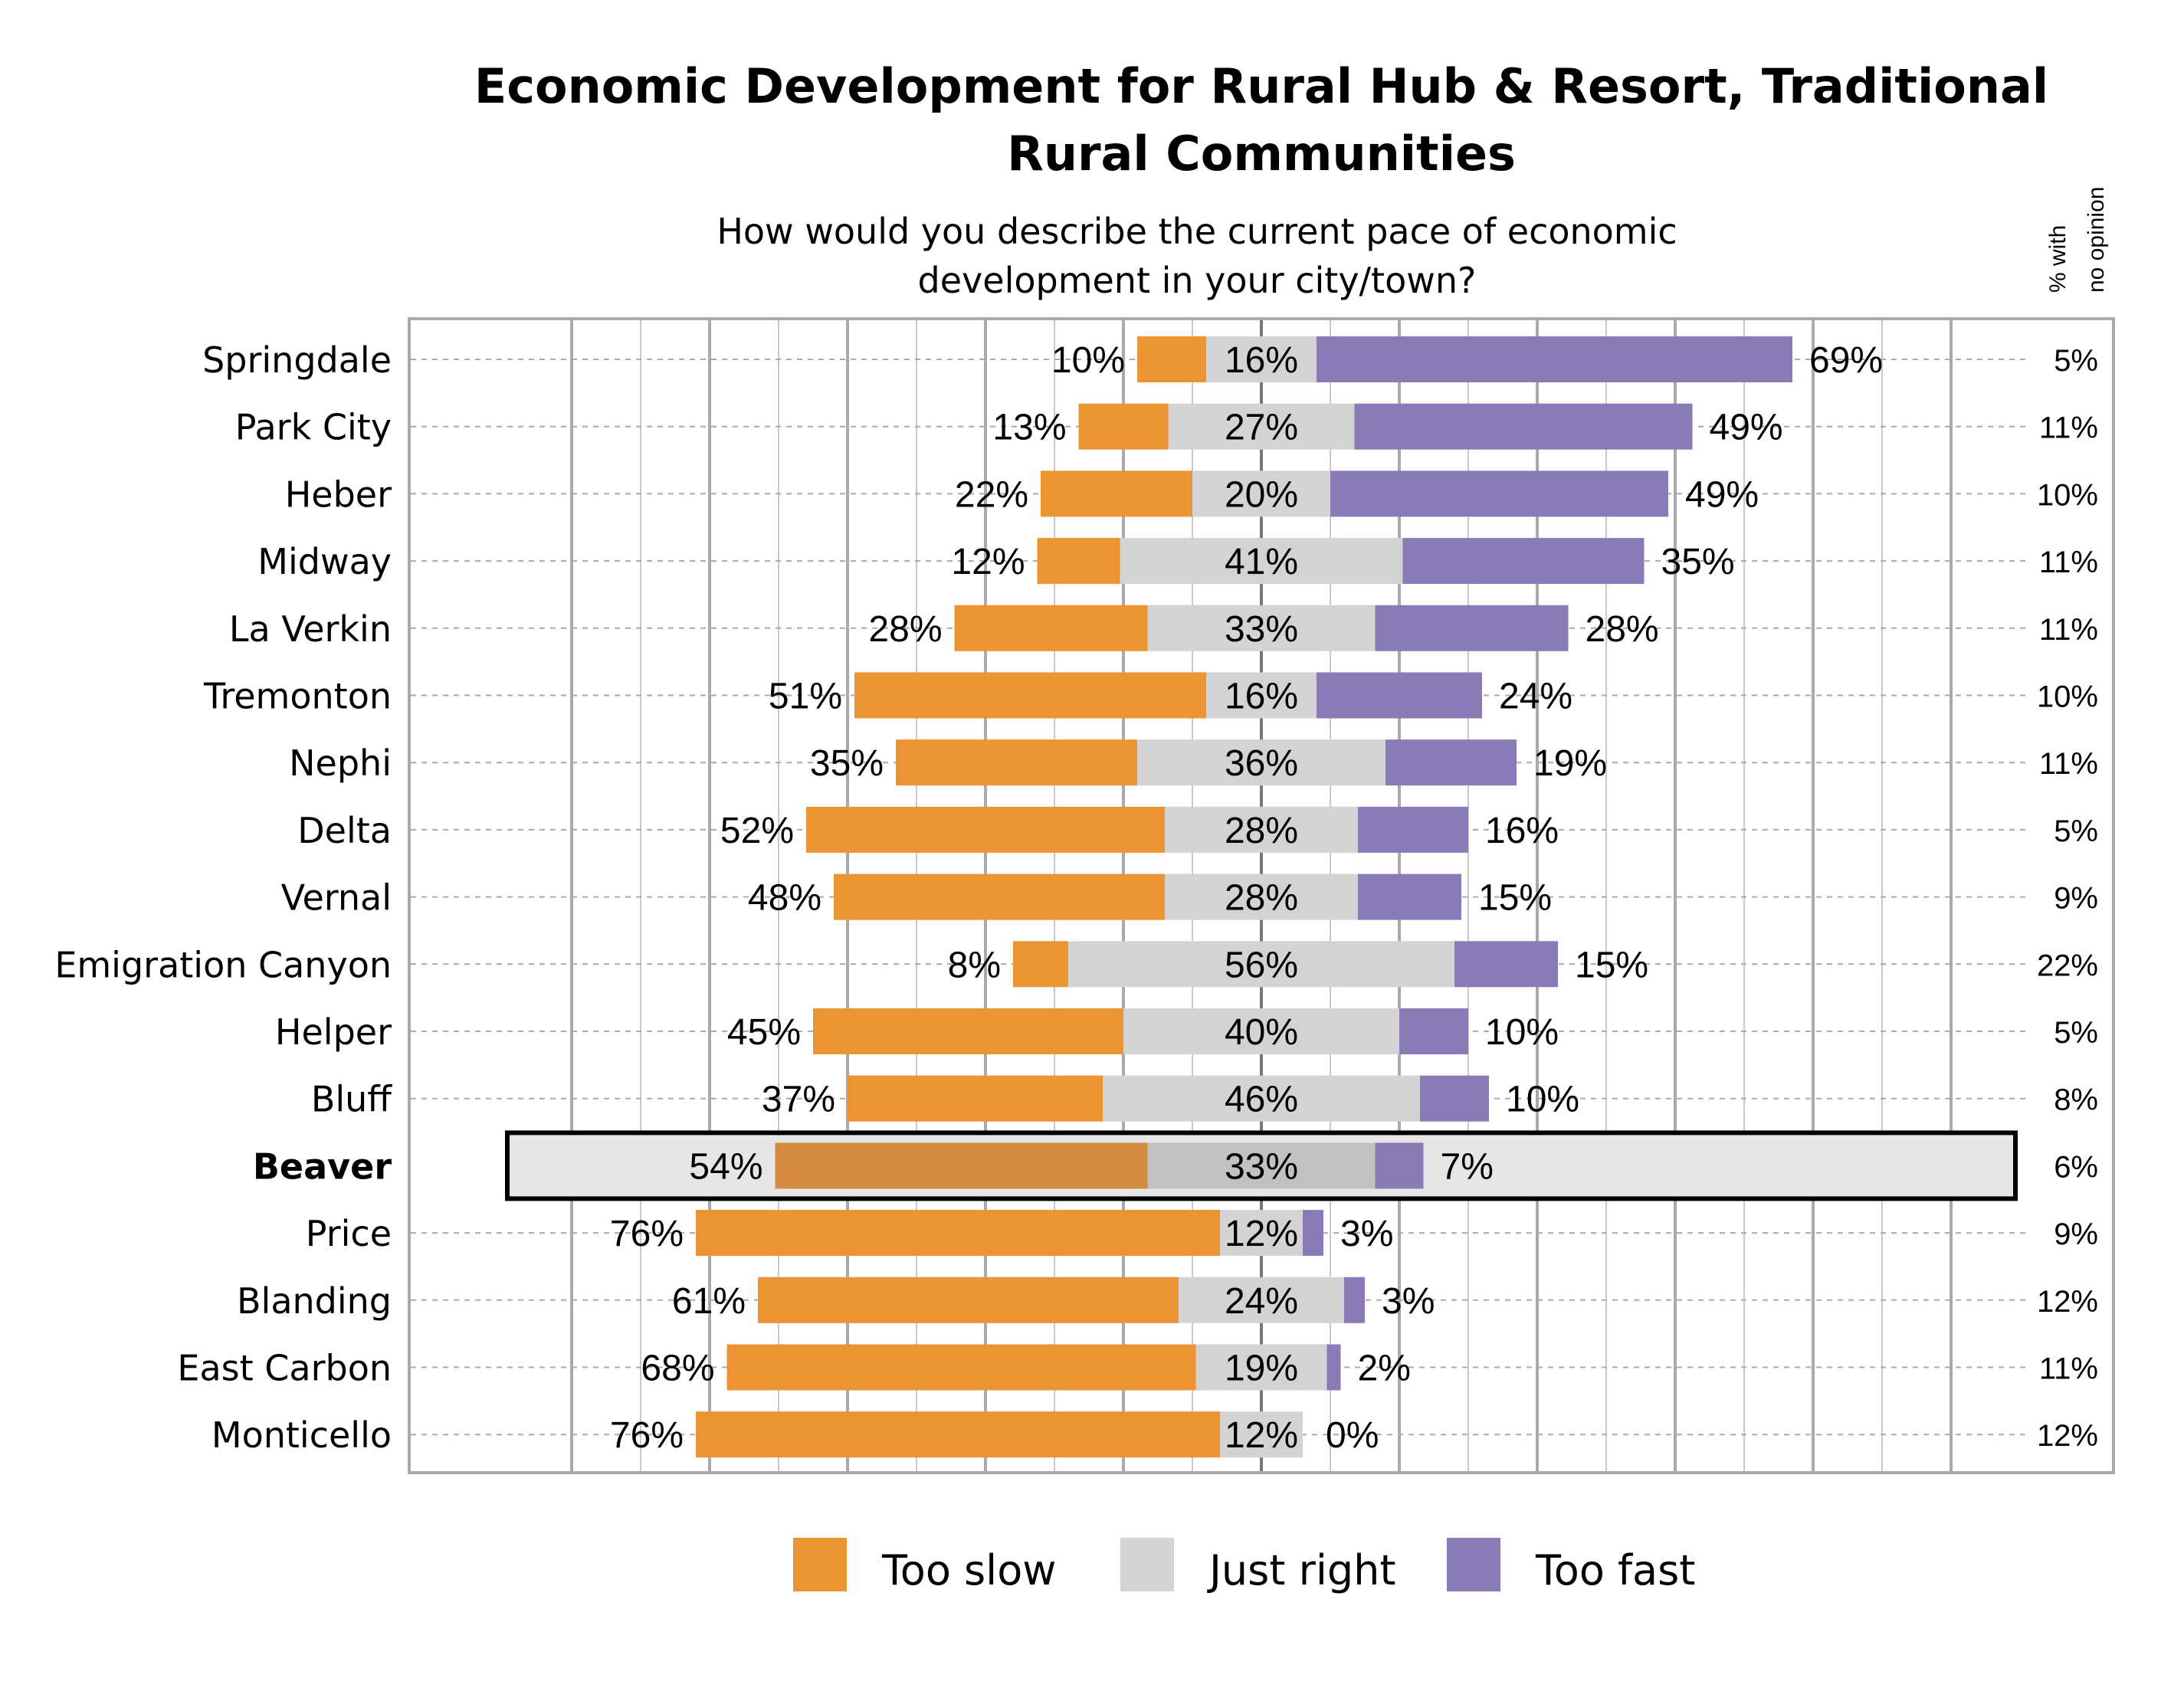  Describe the element at coordinates (2076, 899) in the screenshot. I see `no-opinion-label: 9%` at that location.